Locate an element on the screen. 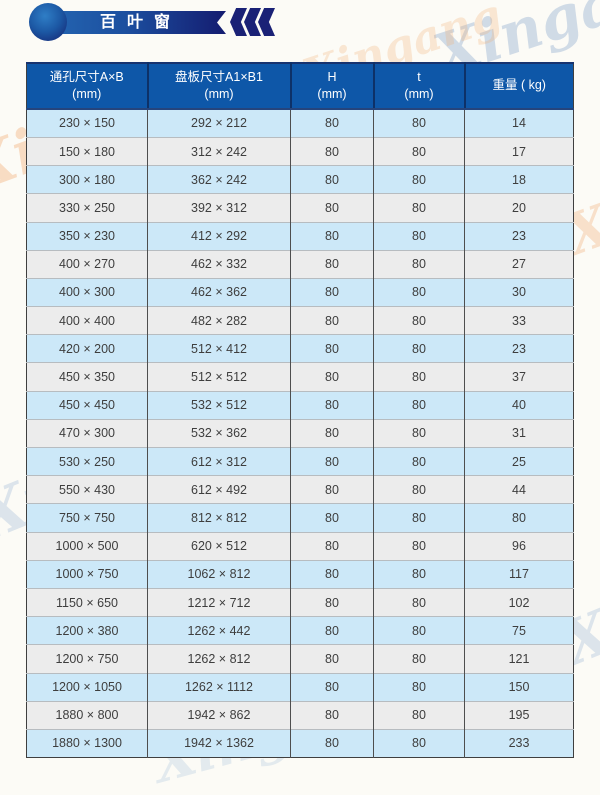 The width and height of the screenshot is (600, 795). table-cell: 292 × 212 is located at coordinates (219, 123).